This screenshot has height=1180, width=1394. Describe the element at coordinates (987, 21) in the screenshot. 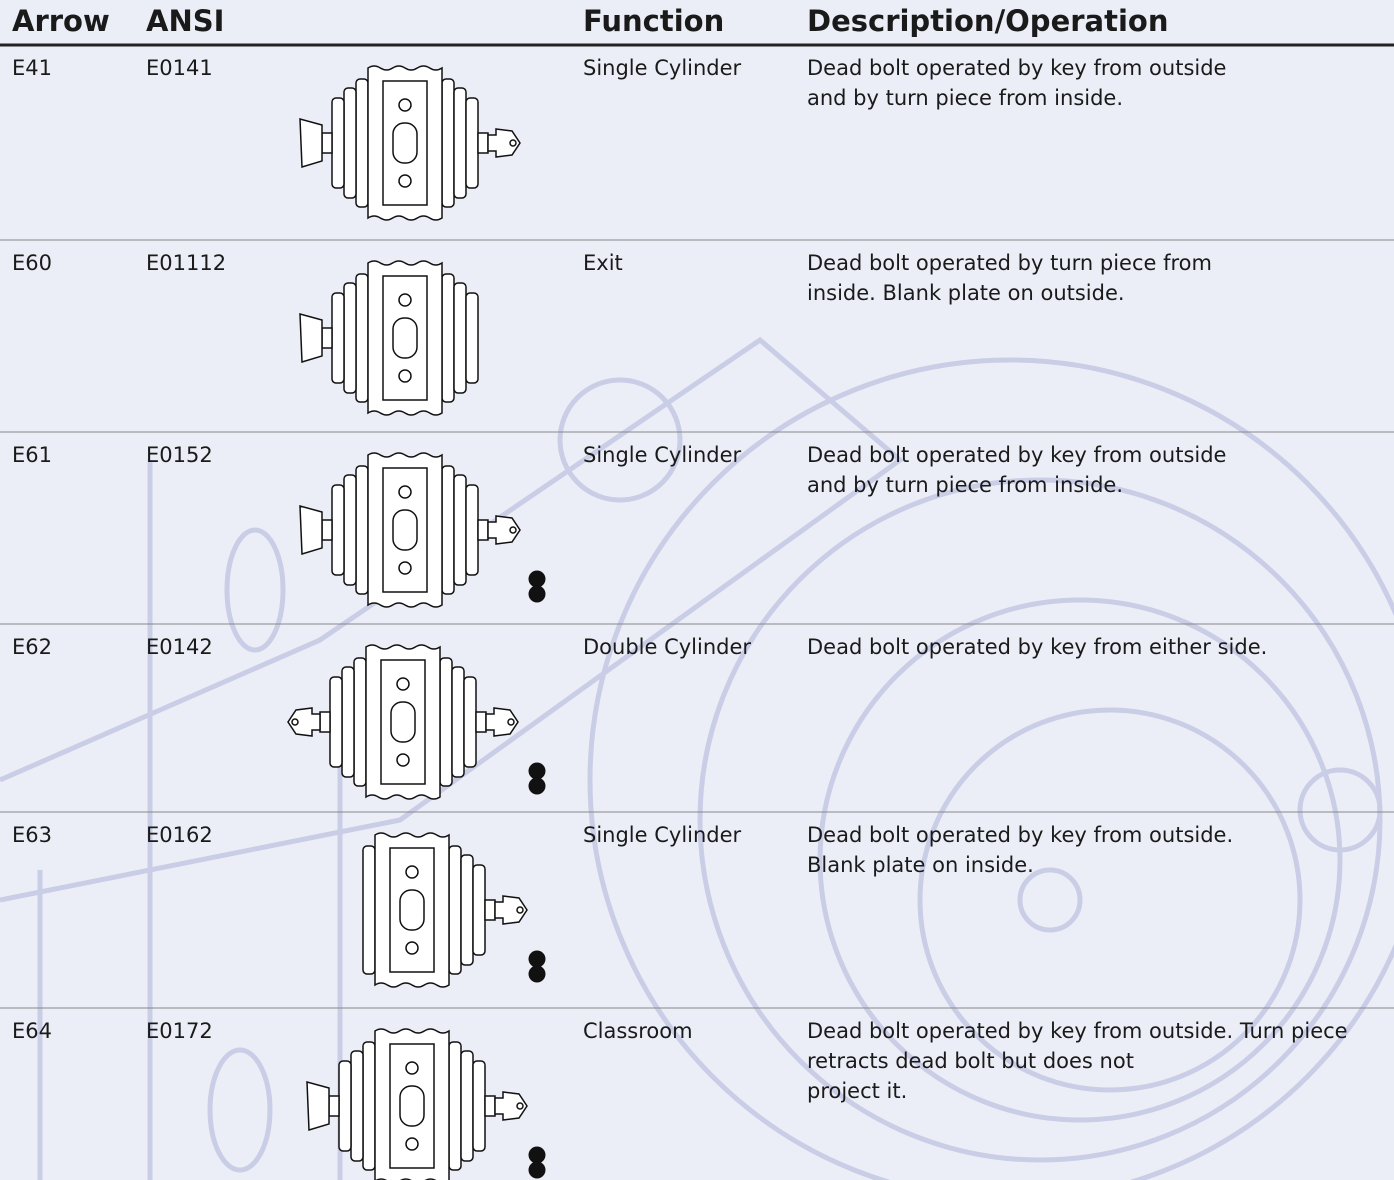

I see `header-cell: Description/Operation` at that location.